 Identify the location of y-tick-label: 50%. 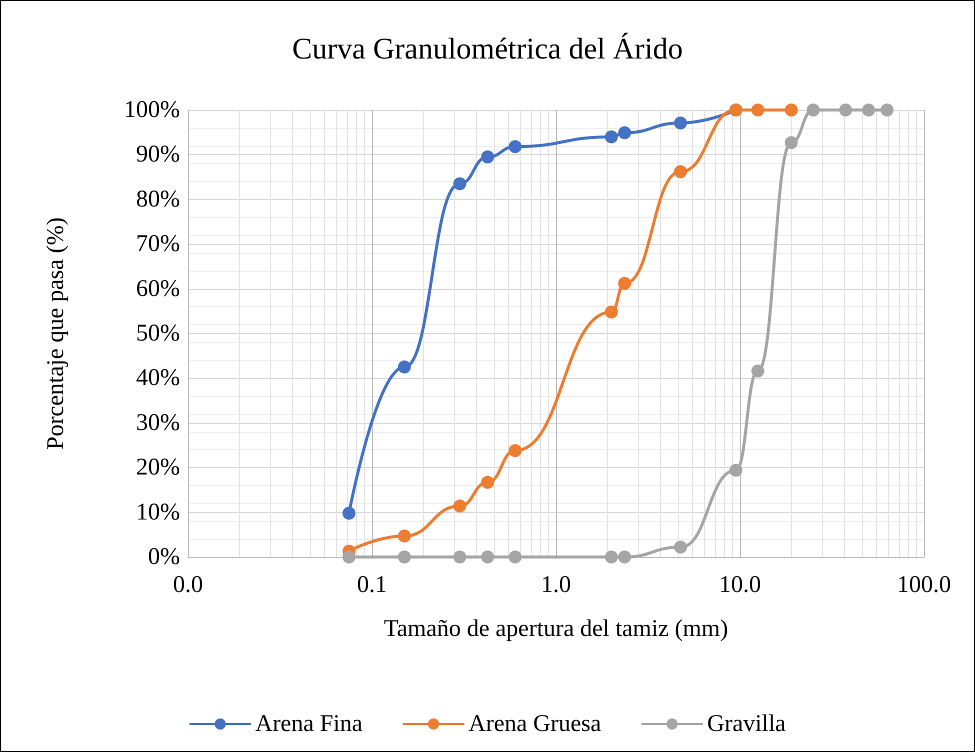
(158, 333).